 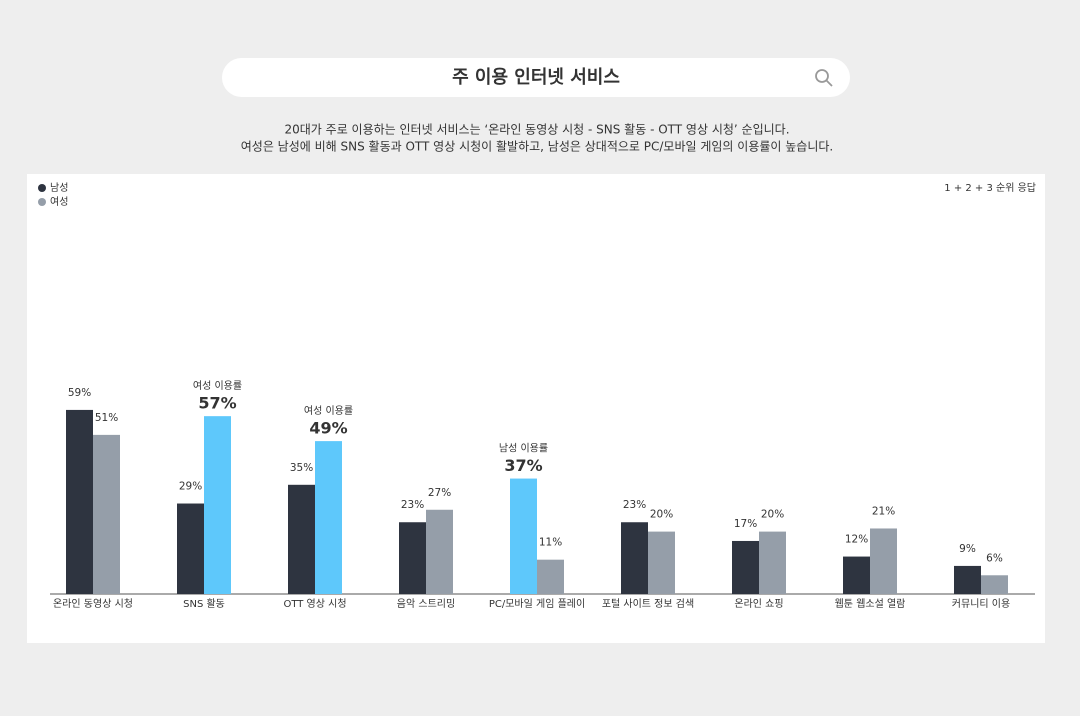 What do you see at coordinates (523, 449) in the screenshot?
I see `bar-annotation: 남성 이용률` at bounding box center [523, 449].